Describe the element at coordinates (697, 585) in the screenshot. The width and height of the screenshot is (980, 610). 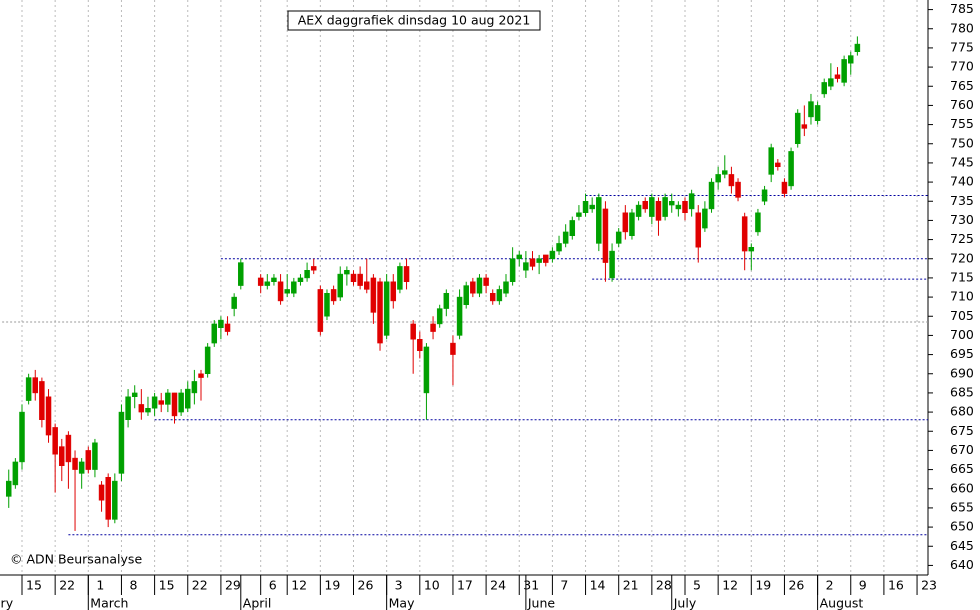
I see `x-tick-label: 5` at that location.